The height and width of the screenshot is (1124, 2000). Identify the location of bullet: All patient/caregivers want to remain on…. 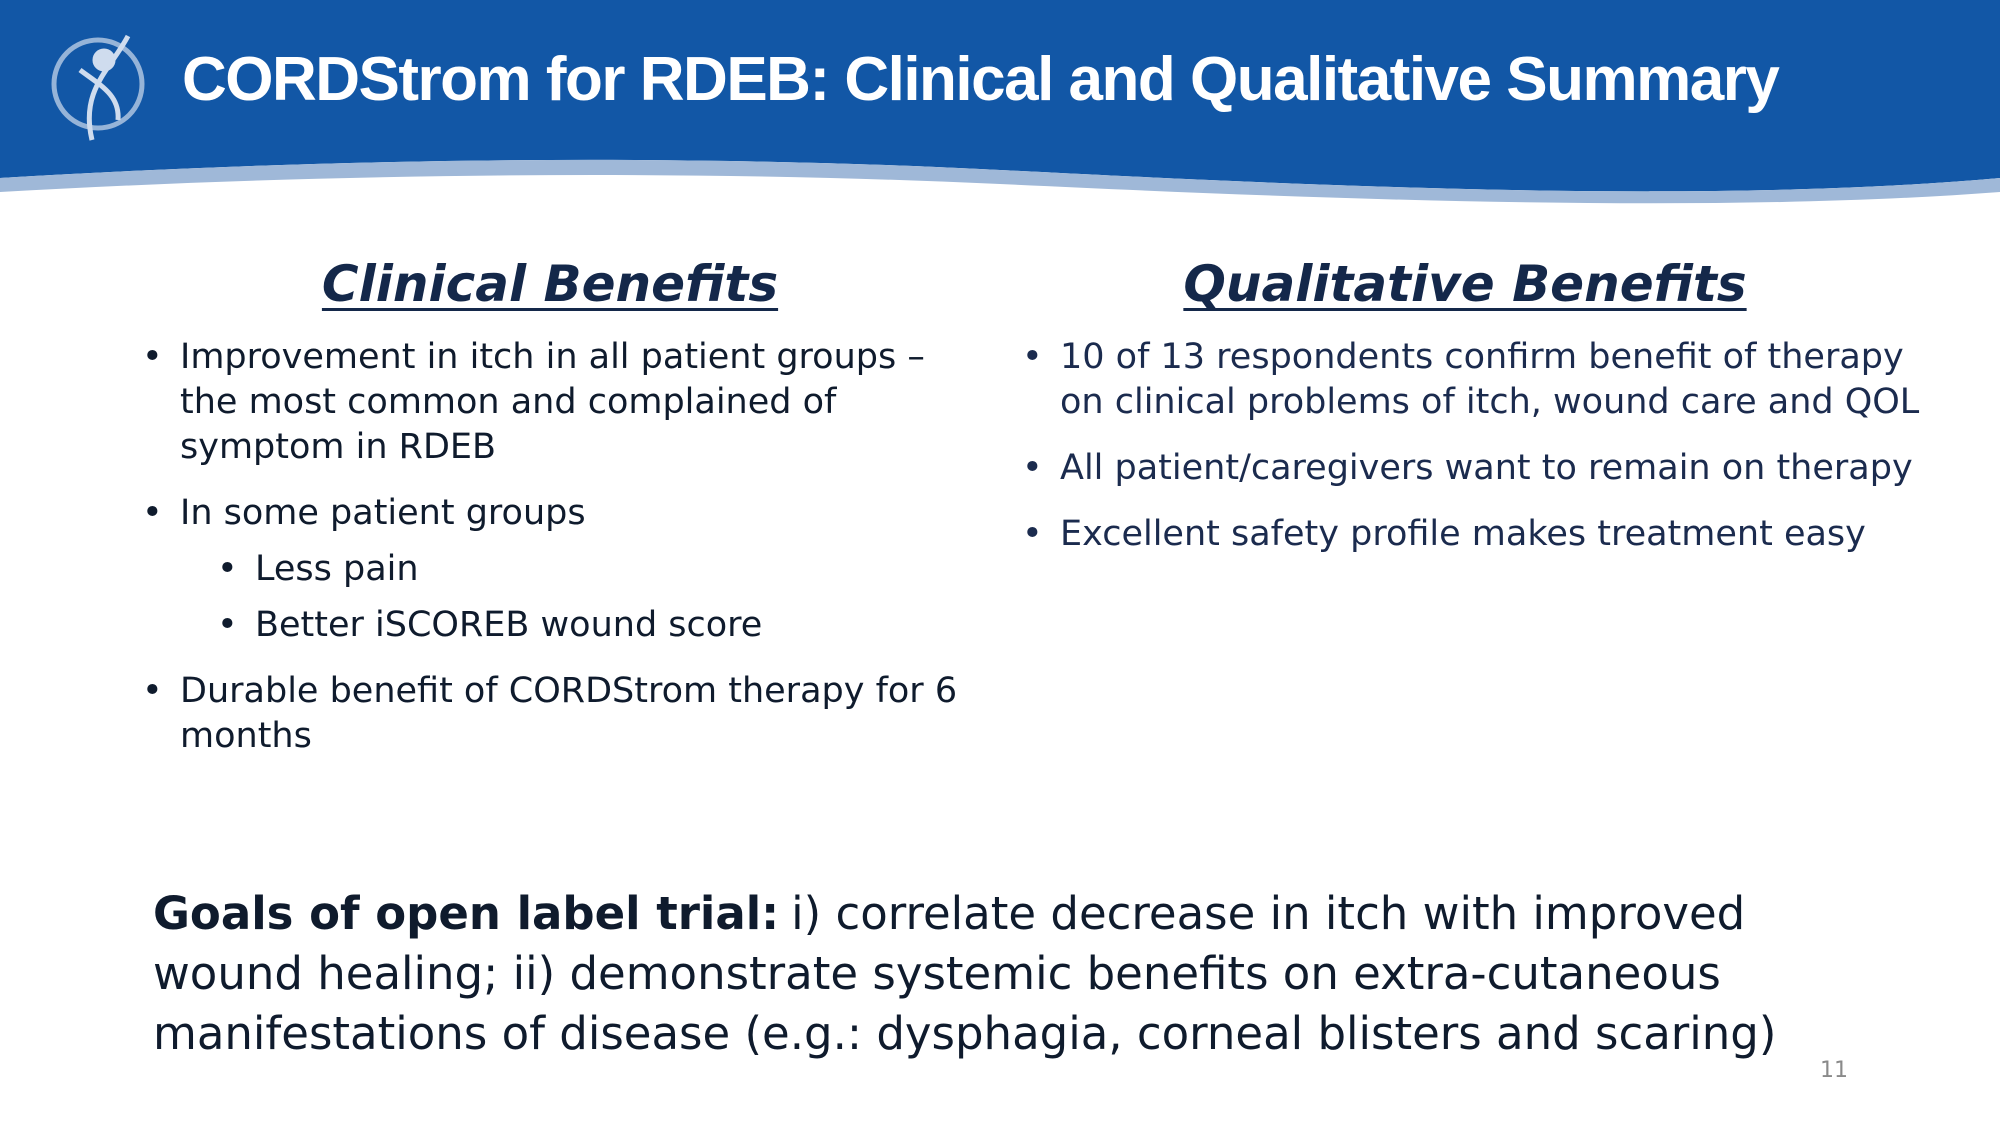
(1470, 468).